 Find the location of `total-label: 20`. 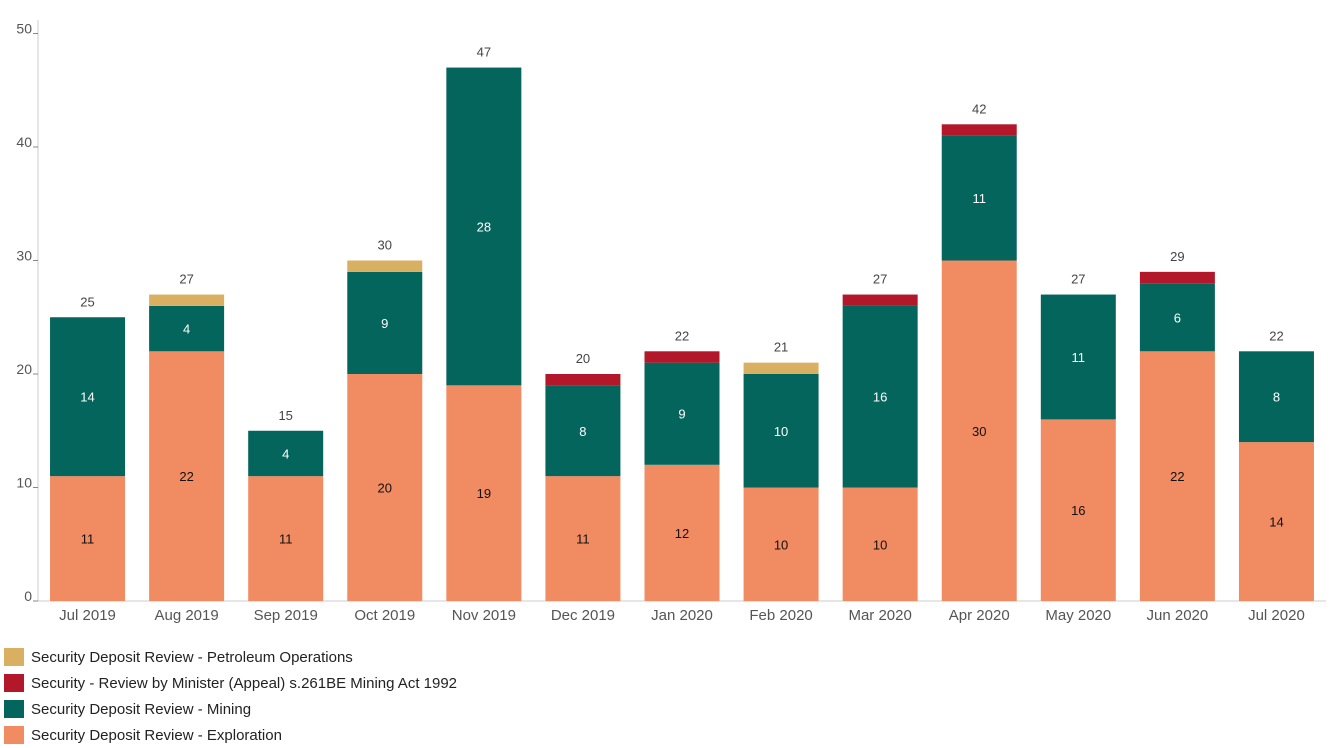

total-label: 20 is located at coordinates (583, 358).